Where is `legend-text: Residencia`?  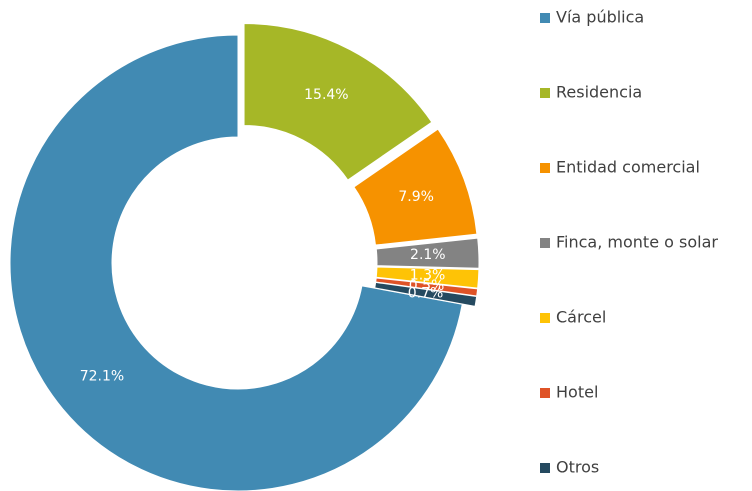 legend-text: Residencia is located at coordinates (599, 92).